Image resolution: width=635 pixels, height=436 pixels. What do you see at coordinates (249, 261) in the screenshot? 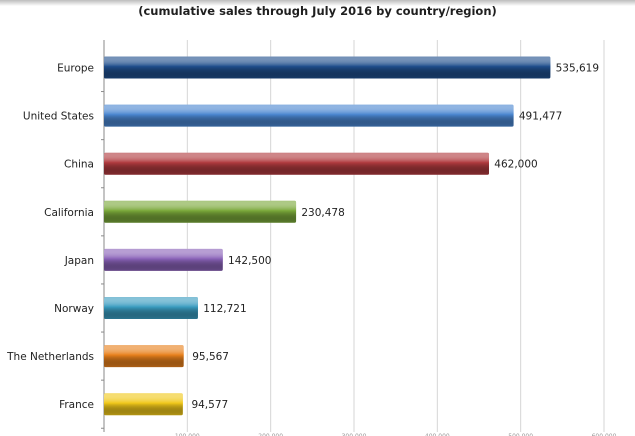
I see `value-label: 142,500` at bounding box center [249, 261].